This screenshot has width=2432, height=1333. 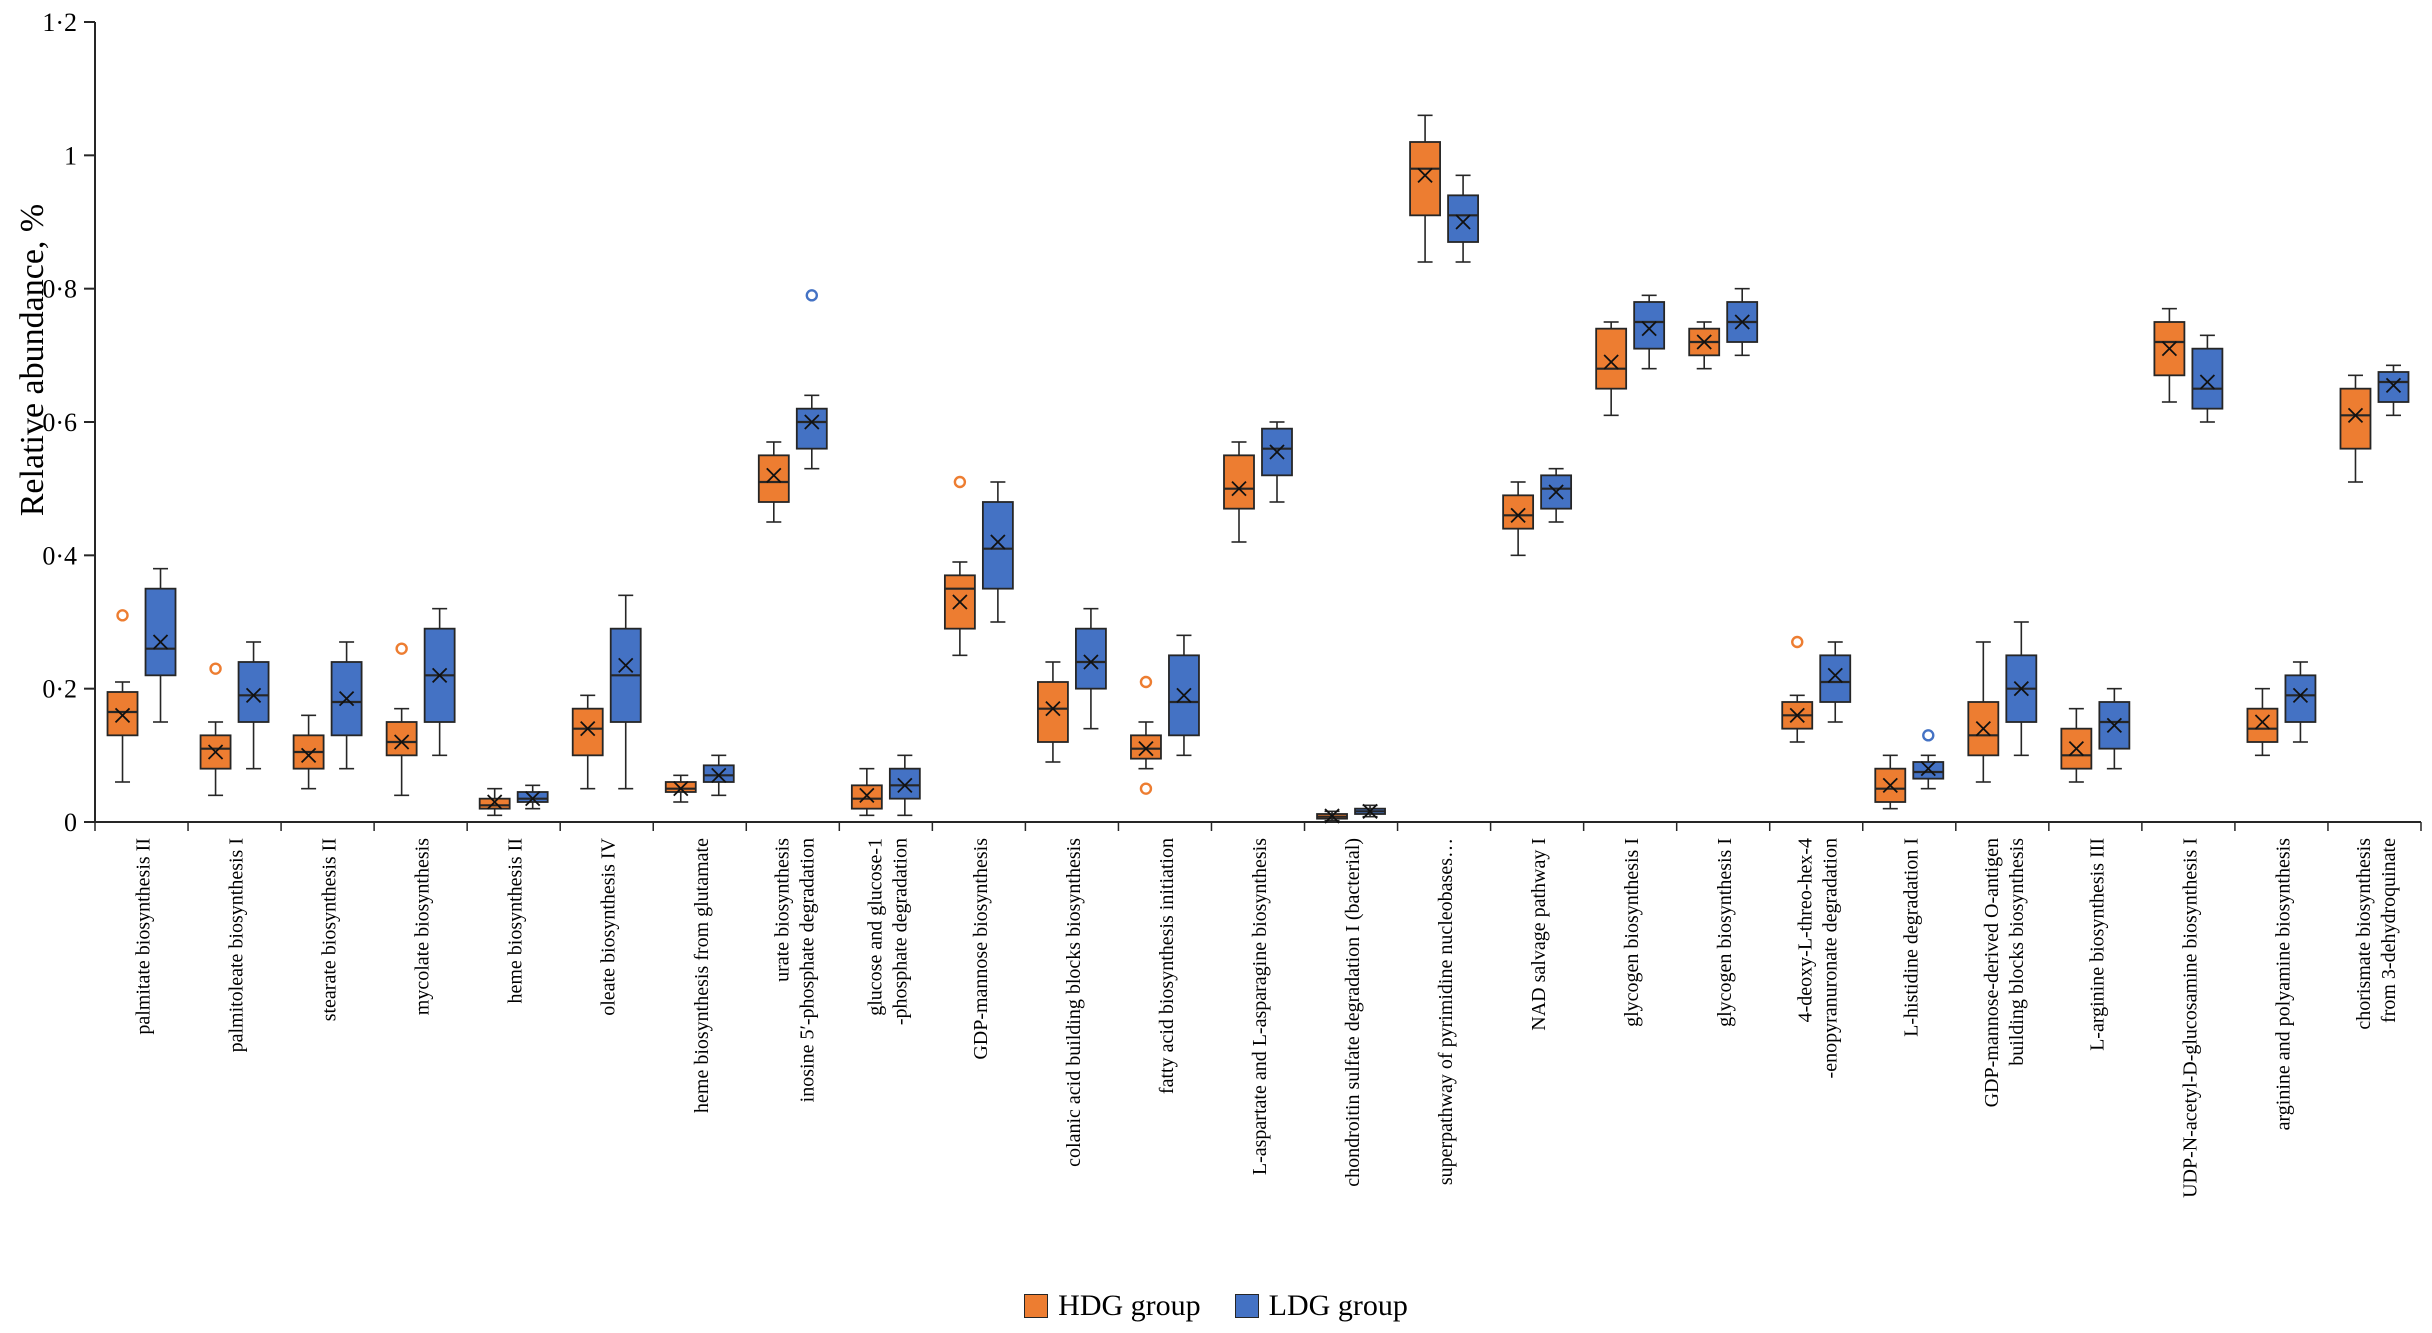 I want to click on category-label: arginine and polyamine biosynthesis, so click(x=2283, y=984).